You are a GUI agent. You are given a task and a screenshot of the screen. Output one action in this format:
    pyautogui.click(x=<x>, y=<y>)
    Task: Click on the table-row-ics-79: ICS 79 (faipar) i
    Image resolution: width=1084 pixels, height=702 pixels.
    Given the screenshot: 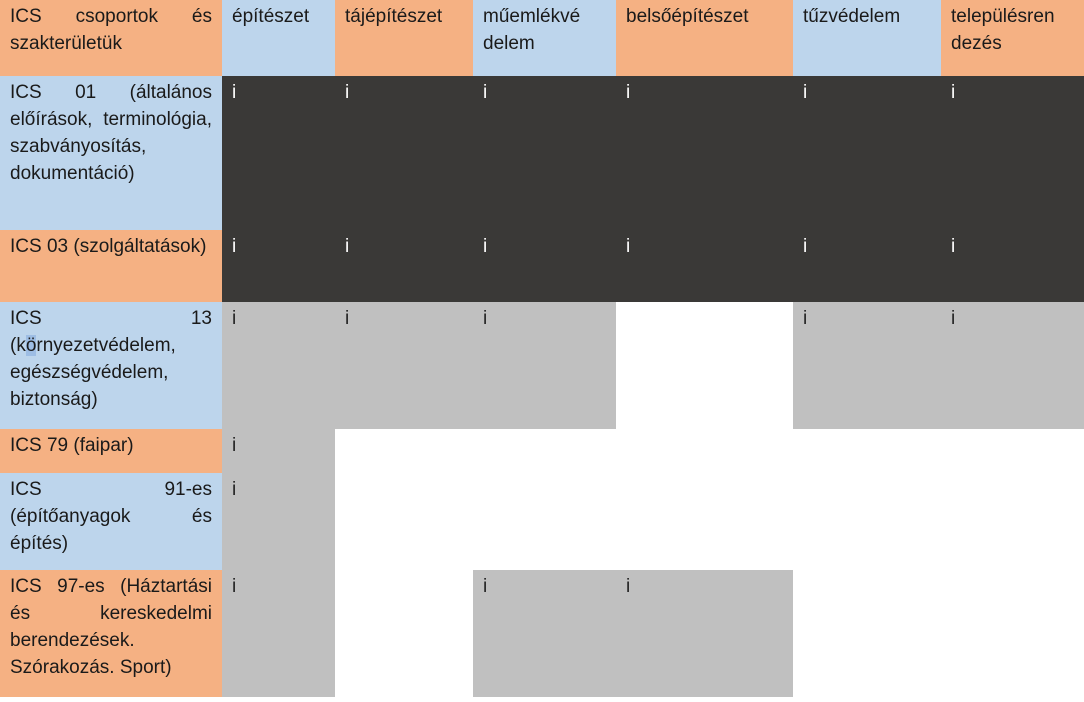 What is the action you would take?
    pyautogui.click(x=542, y=451)
    